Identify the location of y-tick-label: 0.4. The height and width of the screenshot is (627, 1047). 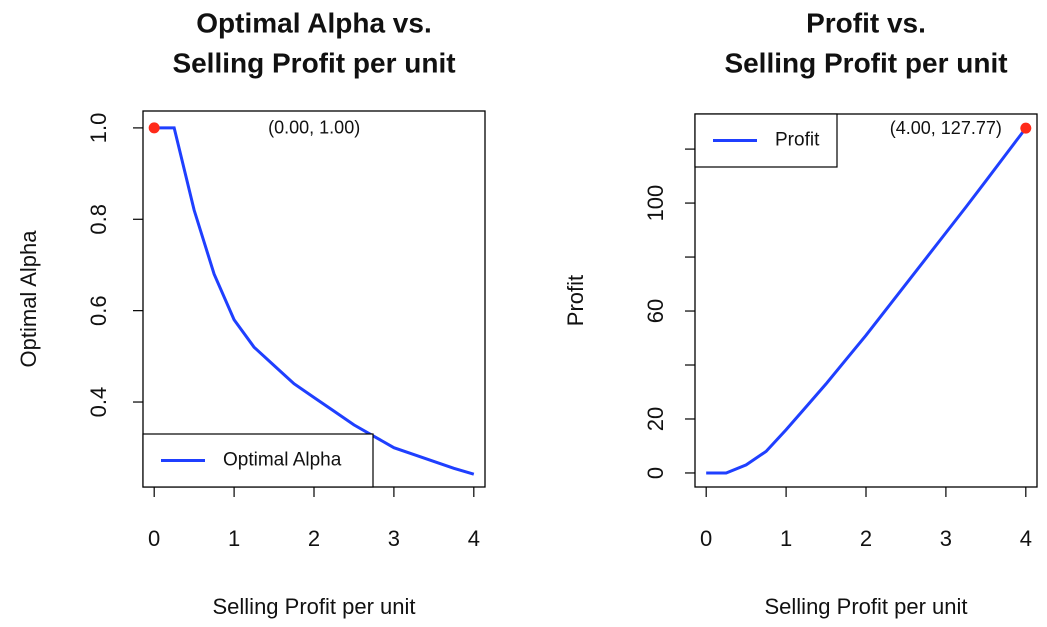
(98, 402).